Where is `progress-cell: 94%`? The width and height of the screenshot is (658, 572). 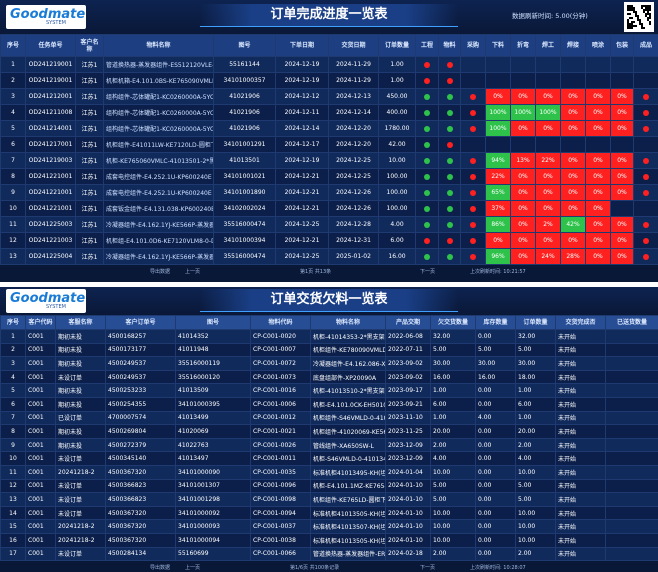
progress-cell: 94% is located at coordinates (498, 160).